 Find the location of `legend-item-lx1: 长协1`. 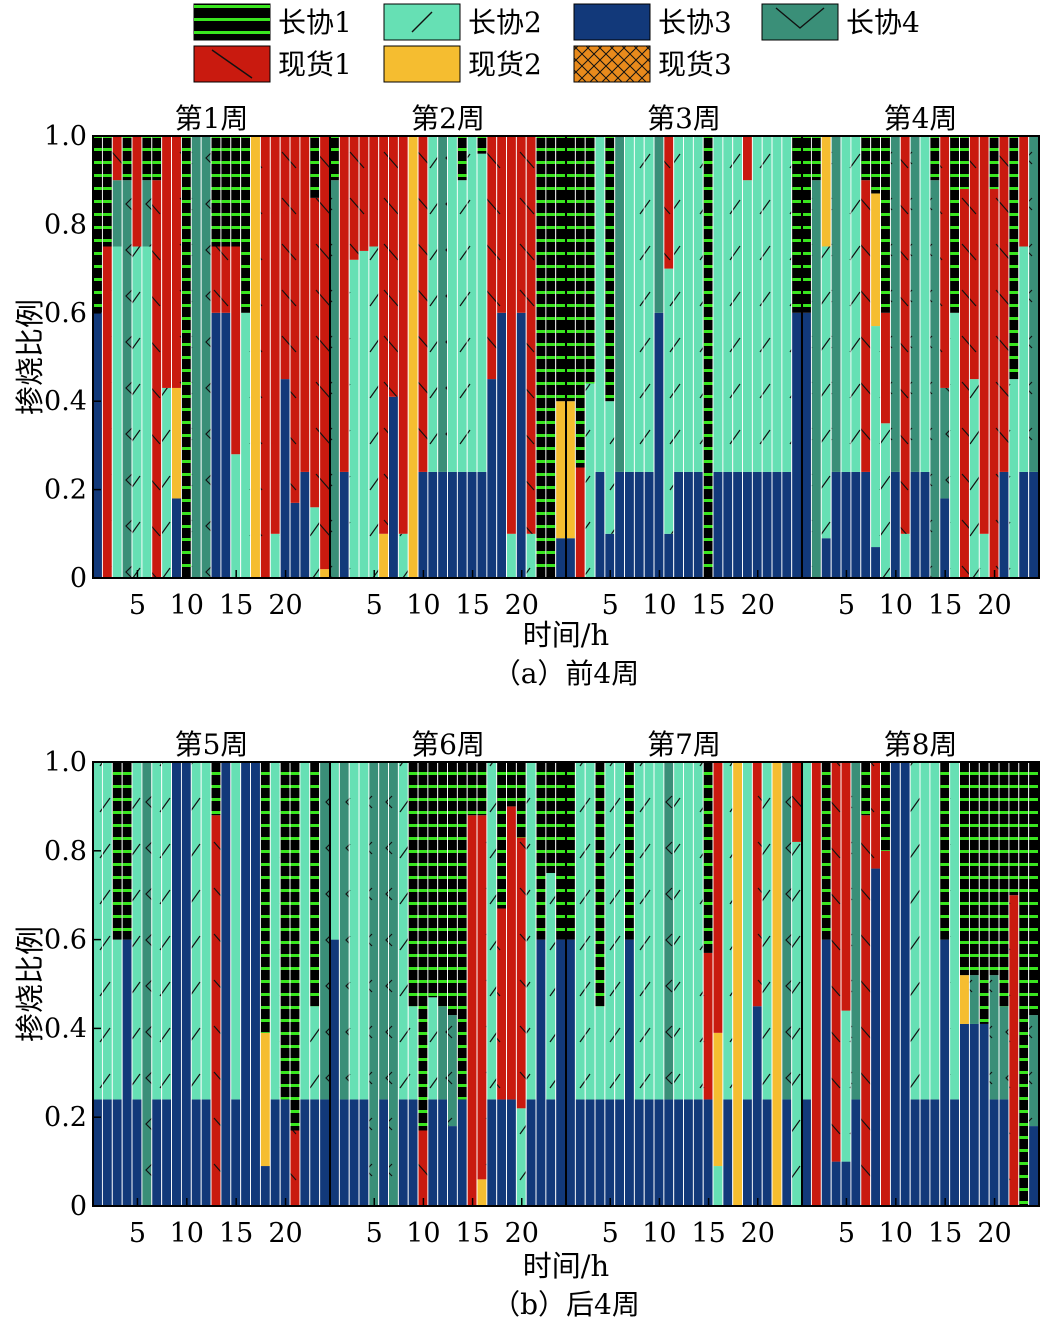

legend-item-lx1: 长协1 is located at coordinates (272, 22).